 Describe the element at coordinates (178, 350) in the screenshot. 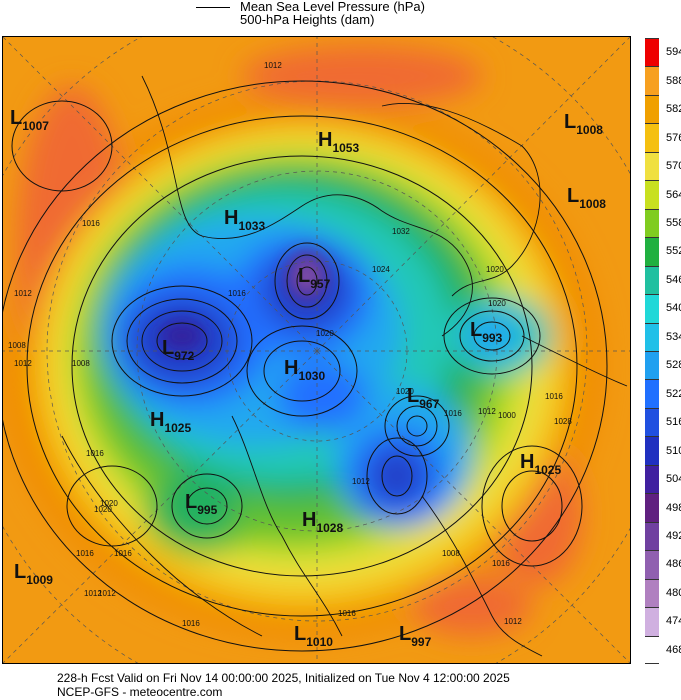

I see `pressure-center-low: L972` at that location.